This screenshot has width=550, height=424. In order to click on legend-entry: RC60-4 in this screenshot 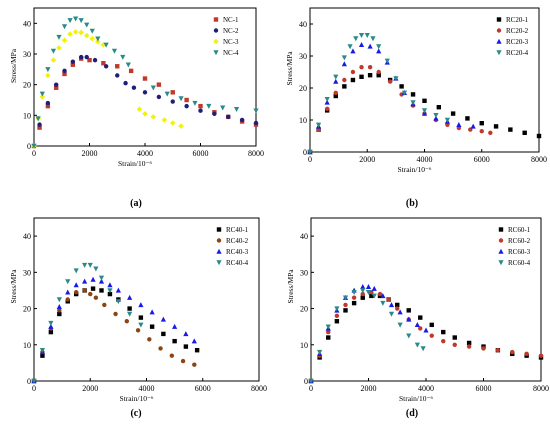, I will do `click(519, 263)`.